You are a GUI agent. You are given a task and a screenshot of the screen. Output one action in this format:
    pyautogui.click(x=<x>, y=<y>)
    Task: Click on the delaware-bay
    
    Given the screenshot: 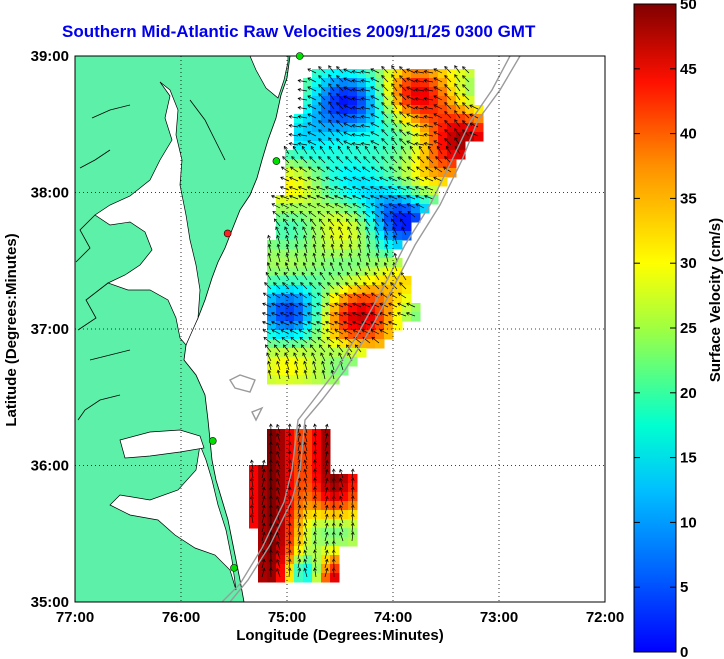 What is the action you would take?
    pyautogui.click(x=269, y=77)
    